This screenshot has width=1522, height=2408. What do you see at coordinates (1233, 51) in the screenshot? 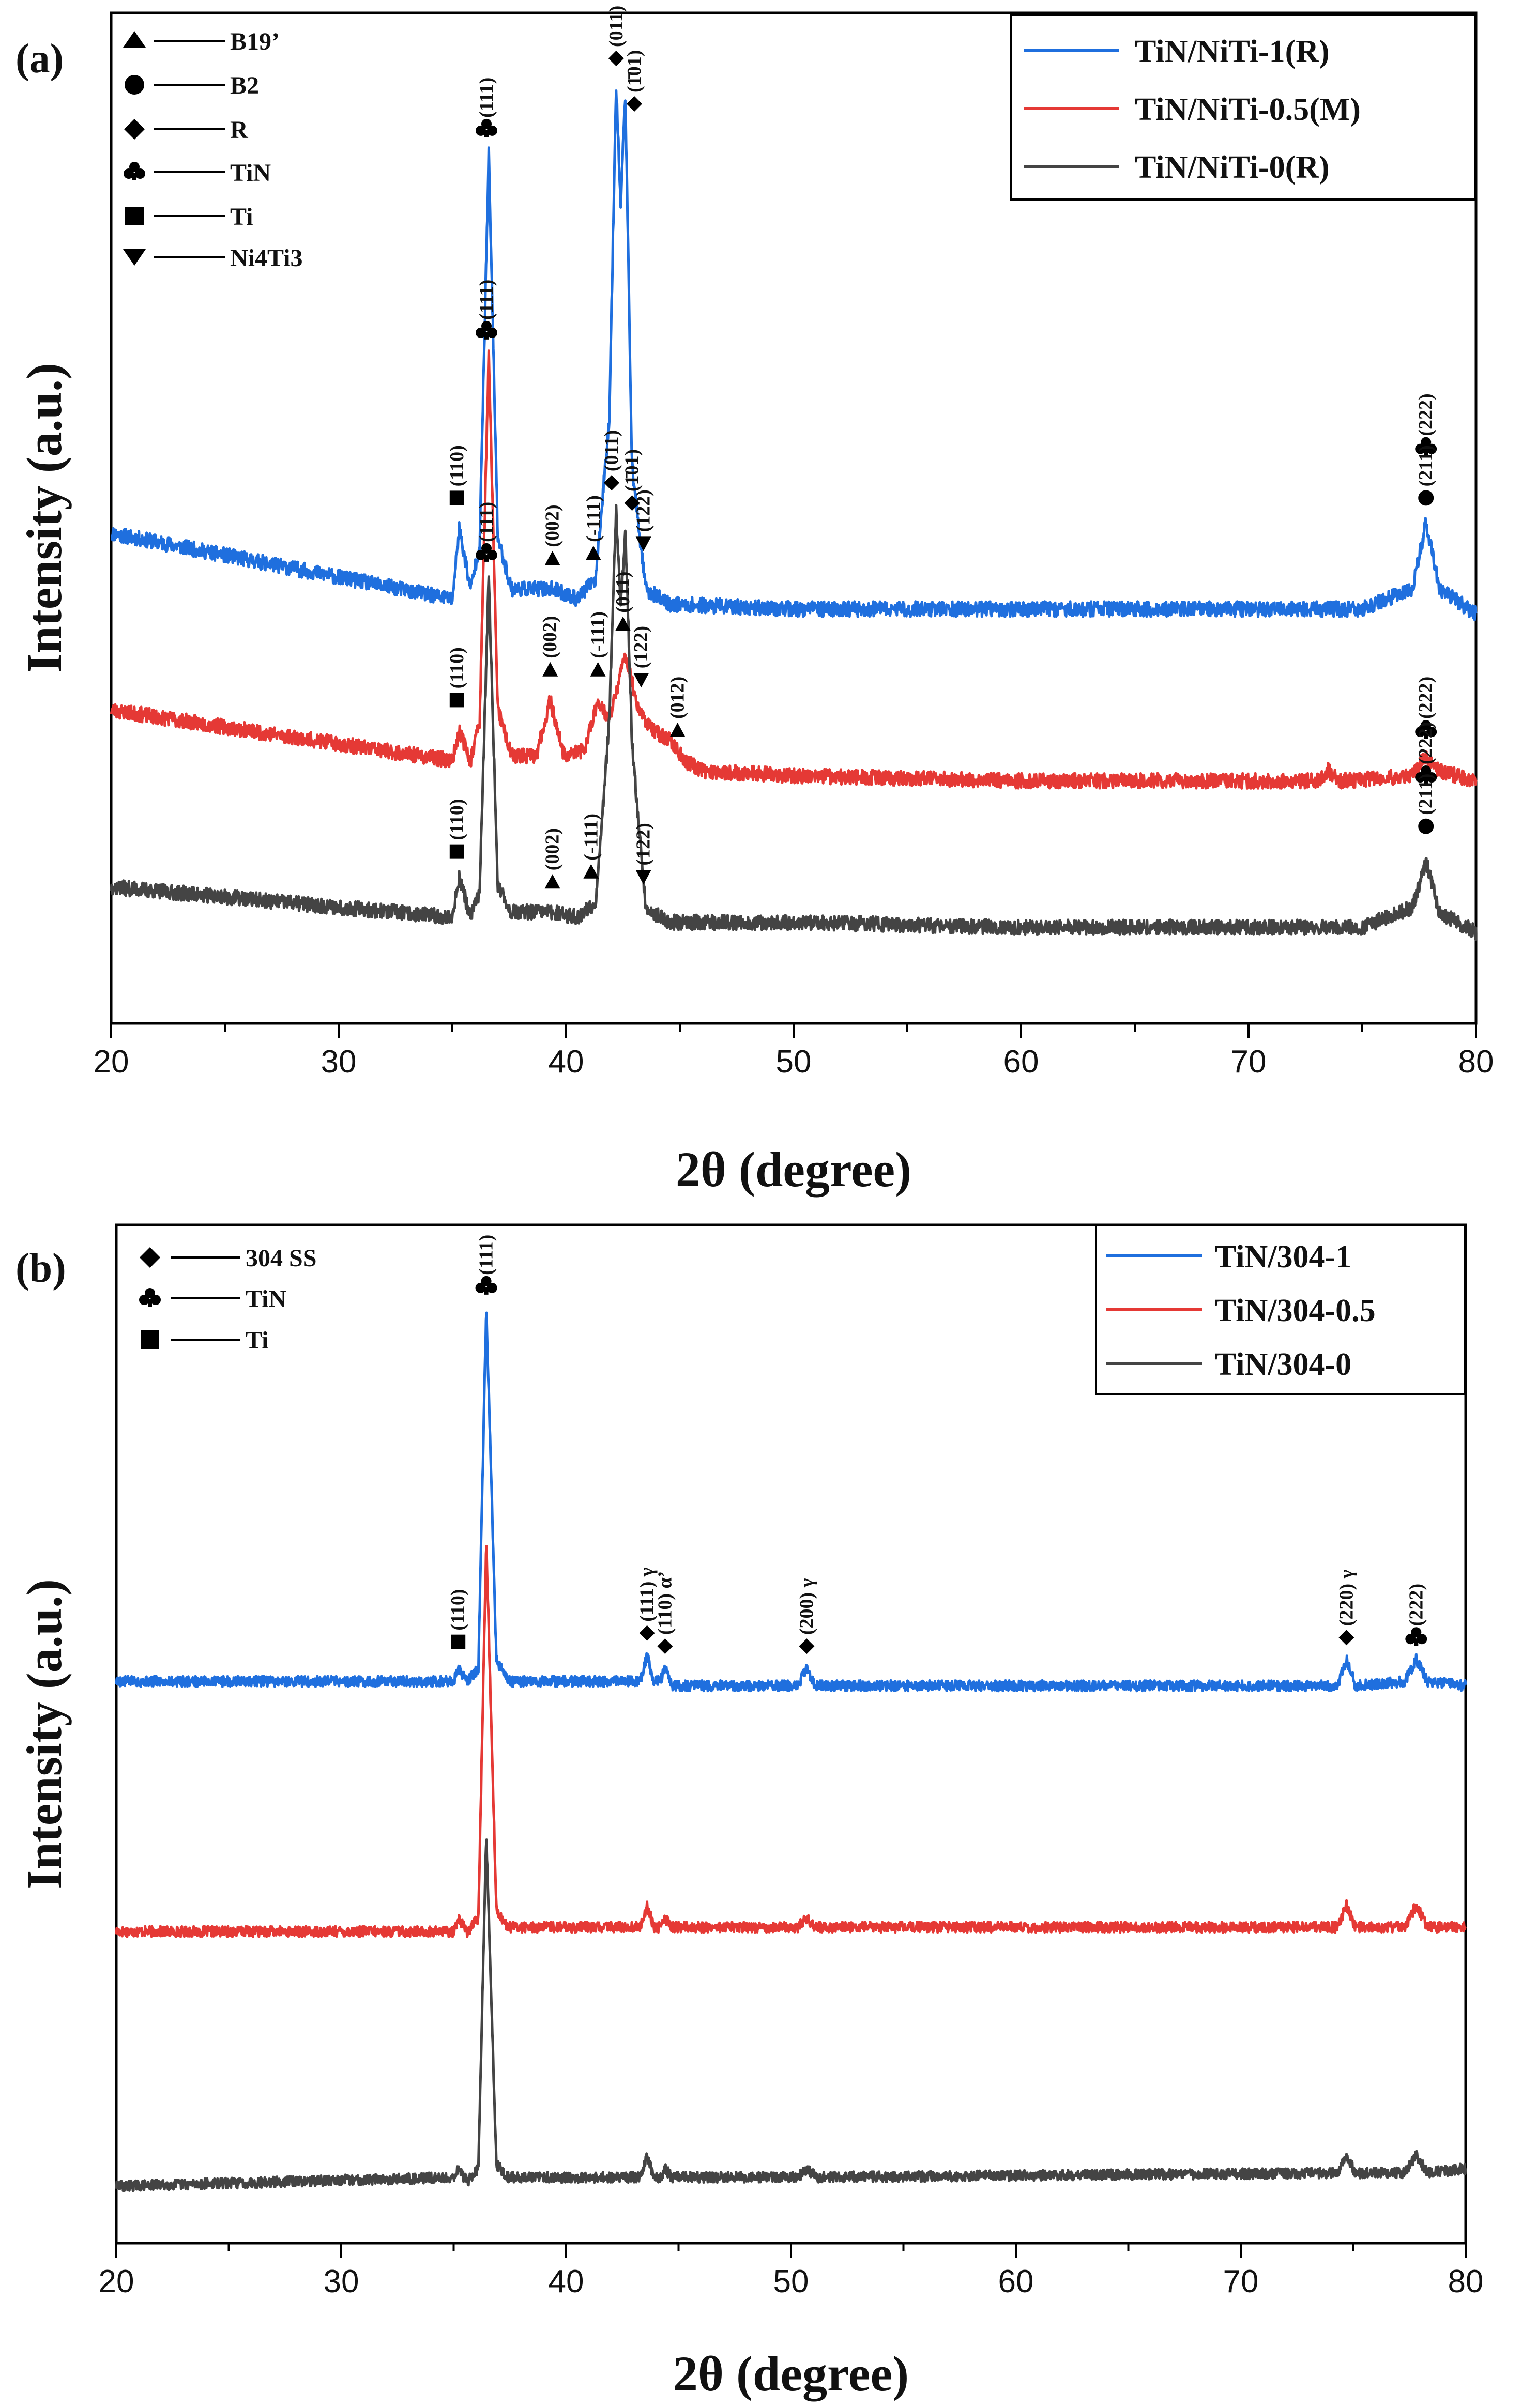
I see `legend-label: TiN/NiTi-1(R)` at bounding box center [1233, 51].